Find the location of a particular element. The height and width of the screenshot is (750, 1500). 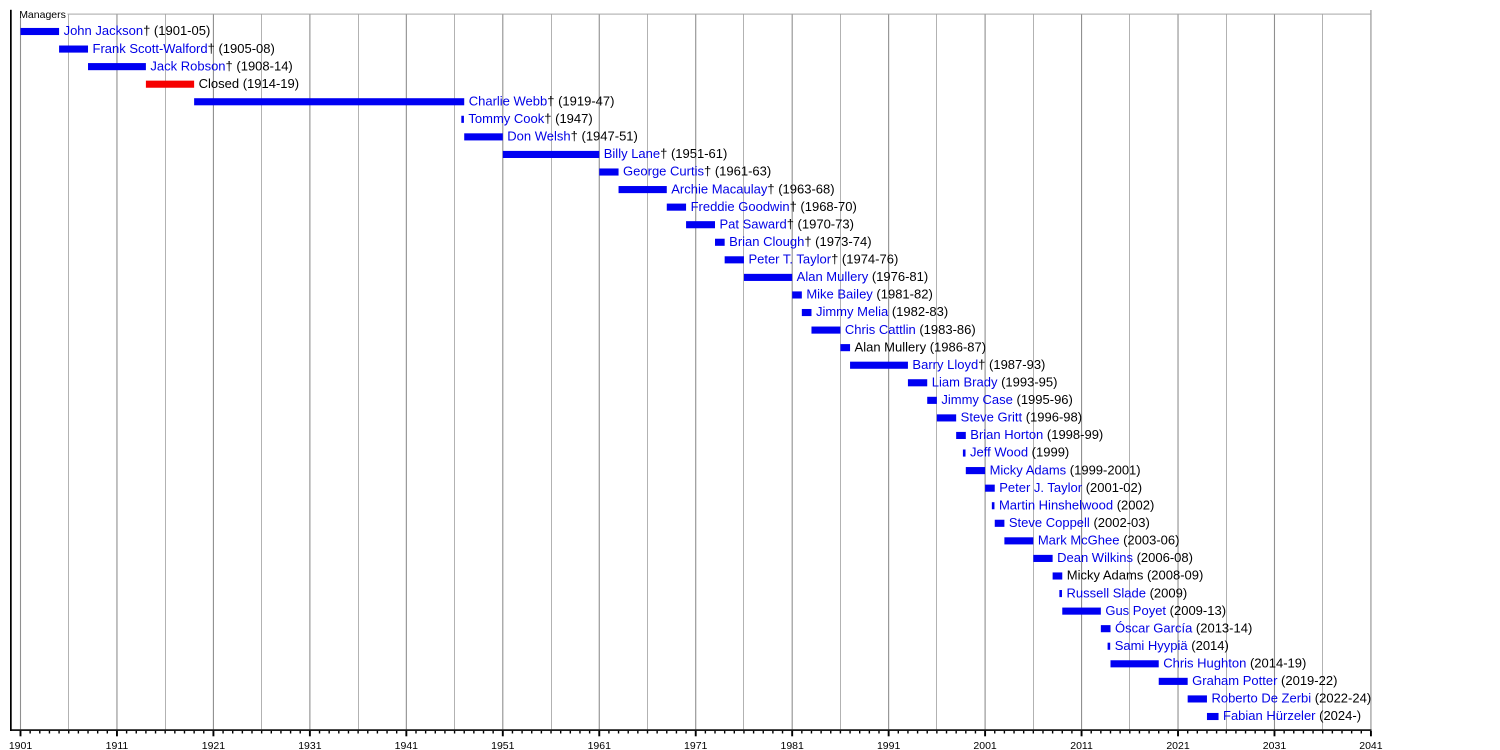

svg-text: Liam Brady (1993-95) is located at coordinates (995, 381).